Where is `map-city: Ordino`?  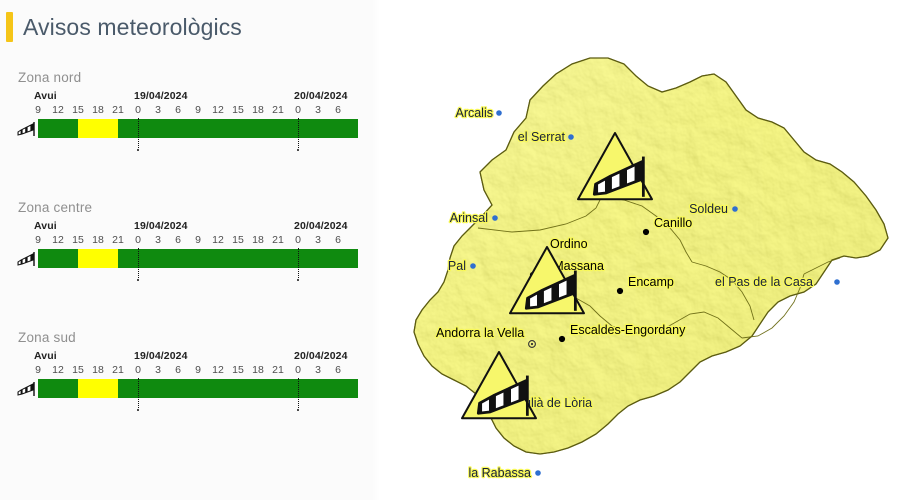
map-city: Ordino is located at coordinates (564, 250).